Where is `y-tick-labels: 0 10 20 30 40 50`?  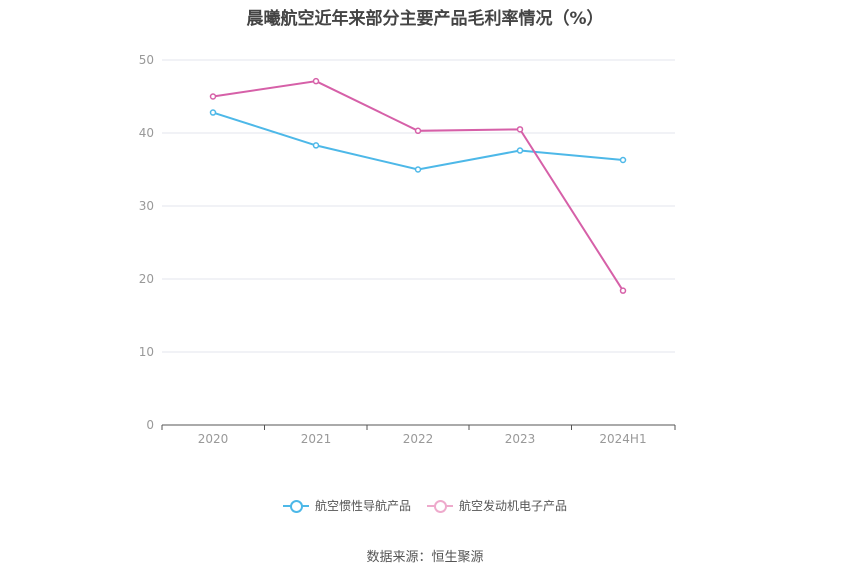 y-tick-labels: 0 10 20 30 40 50 is located at coordinates (146, 242).